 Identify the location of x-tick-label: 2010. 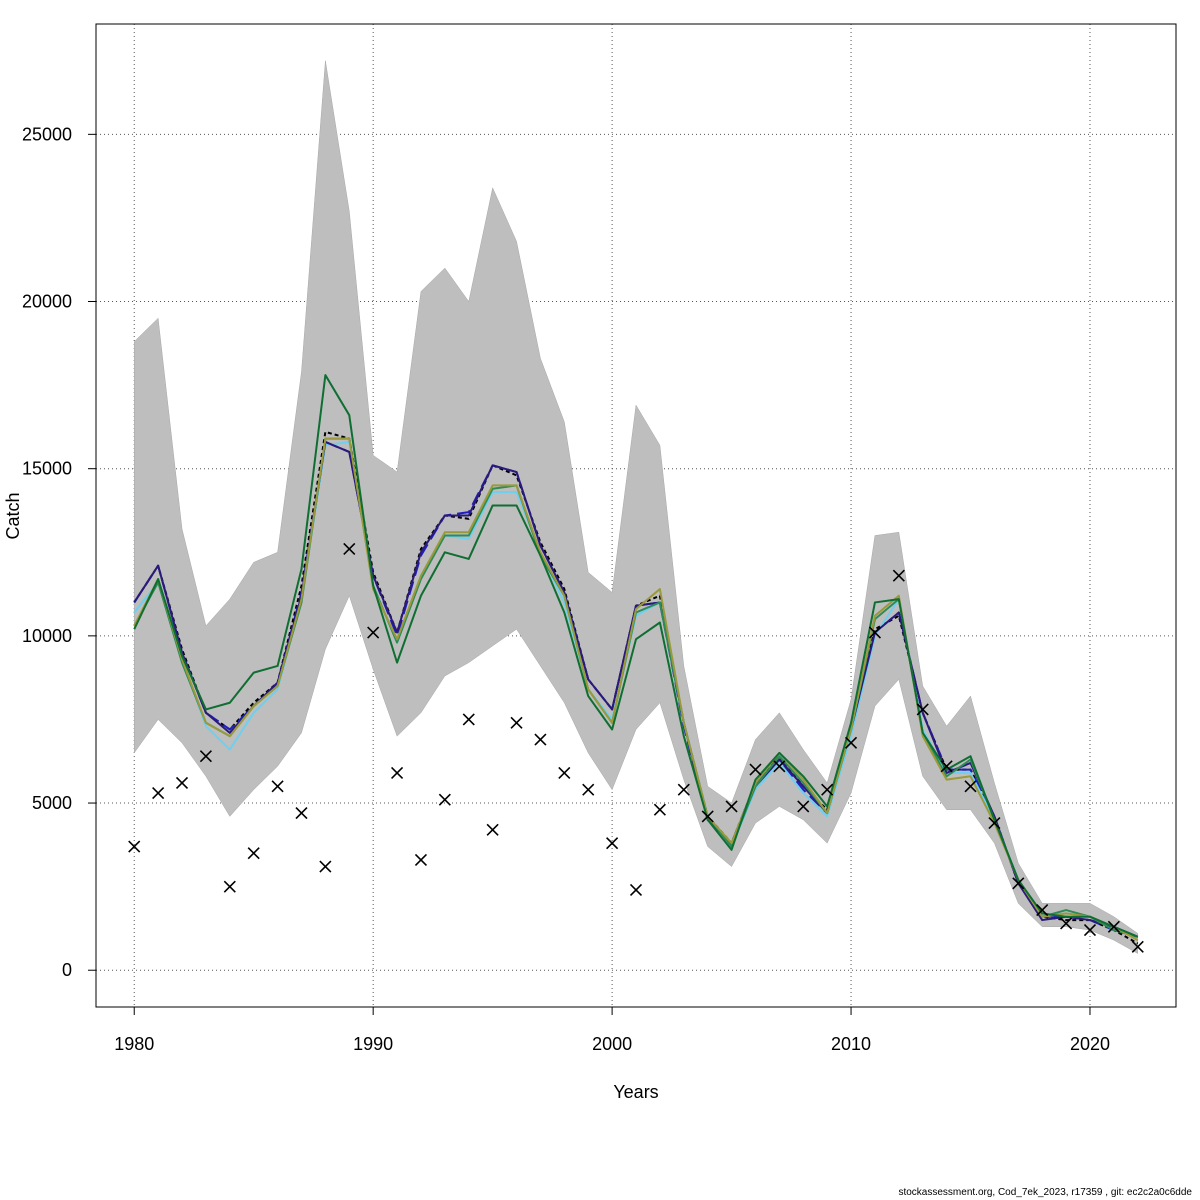
(851, 1044).